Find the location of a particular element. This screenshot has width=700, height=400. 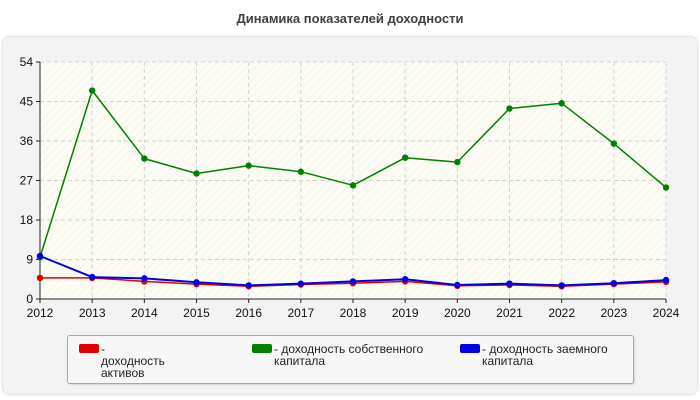

legend-swatch-debt is located at coordinates (470, 348).